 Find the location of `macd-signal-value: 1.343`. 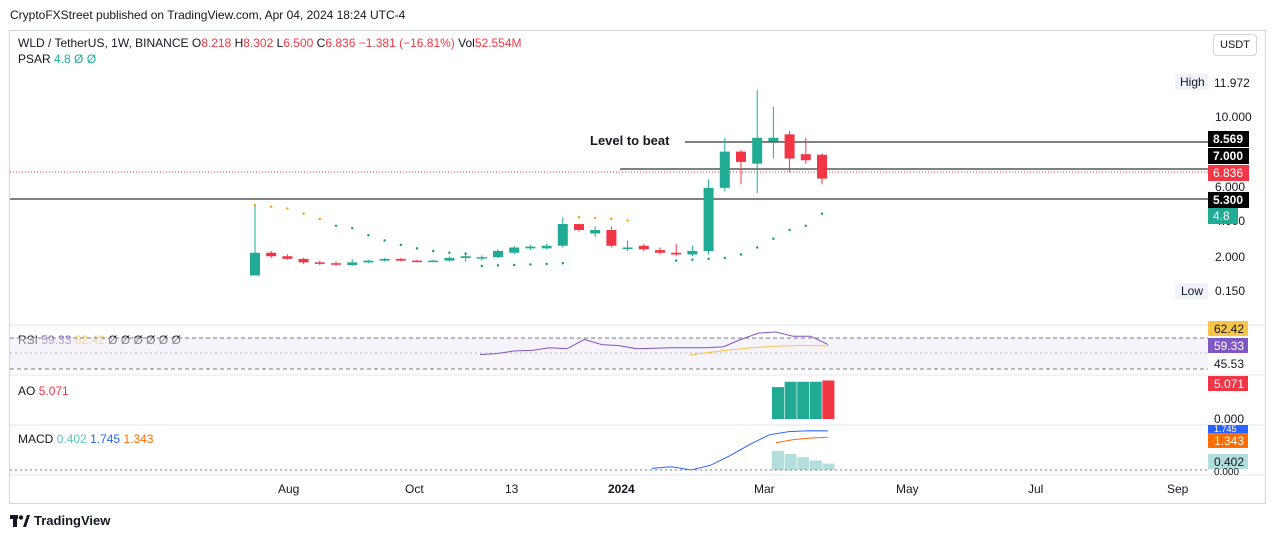

macd-signal-value: 1.343 is located at coordinates (138, 439).